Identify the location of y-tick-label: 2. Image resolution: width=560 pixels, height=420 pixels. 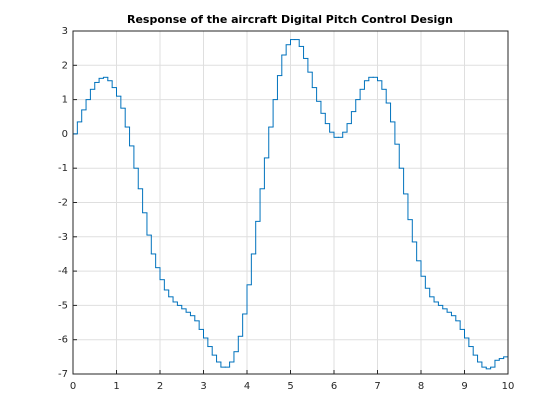
(65, 65).